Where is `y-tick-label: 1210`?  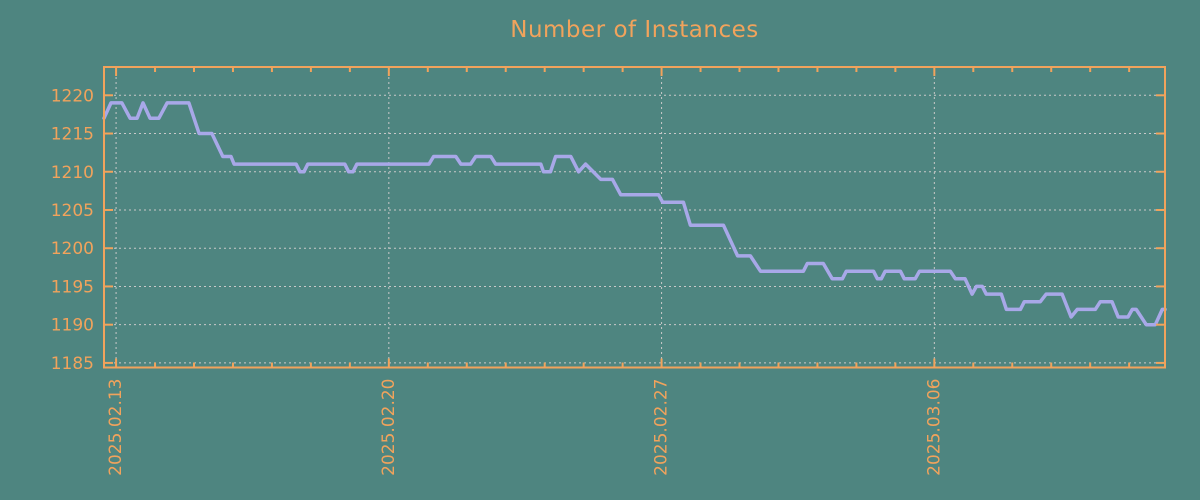
y-tick-label: 1210 is located at coordinates (72, 173).